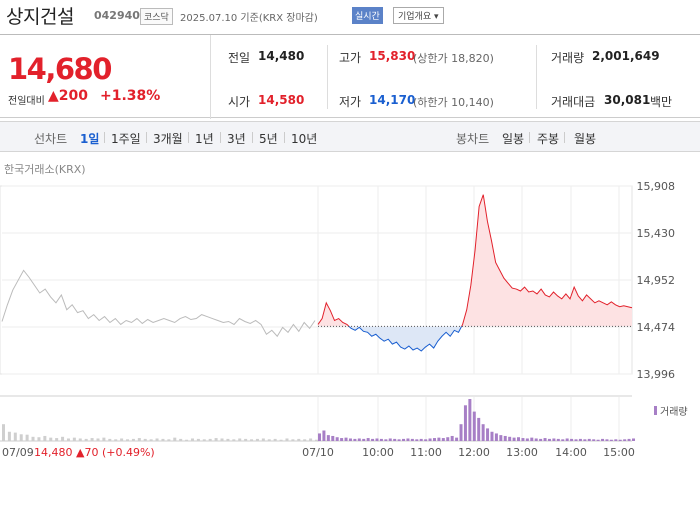 The height and width of the screenshot is (515, 700). I want to click on y-tick-label: 14,952, so click(656, 280).